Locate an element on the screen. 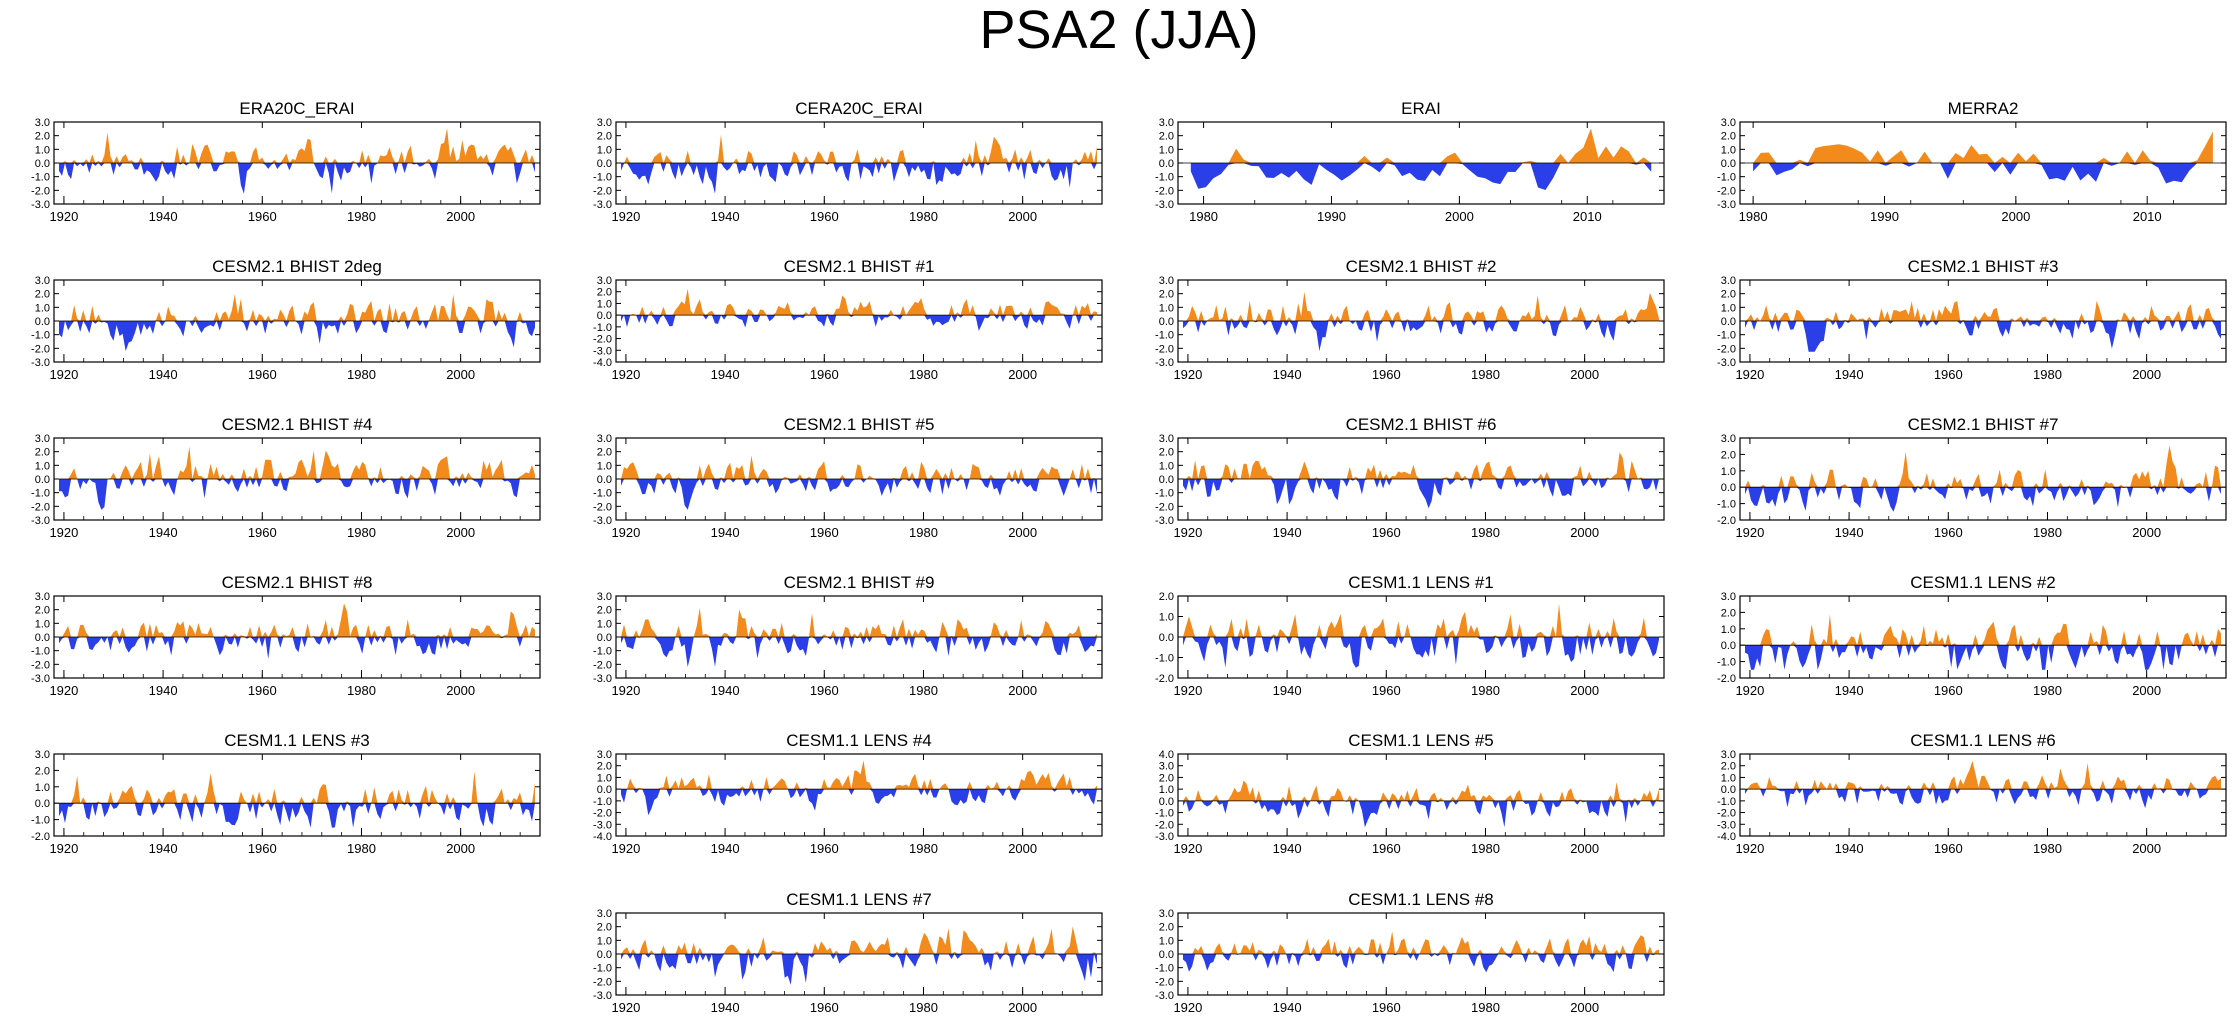 The height and width of the screenshot is (1034, 2238). y-tick-label: 4.0 is located at coordinates (1166, 755).